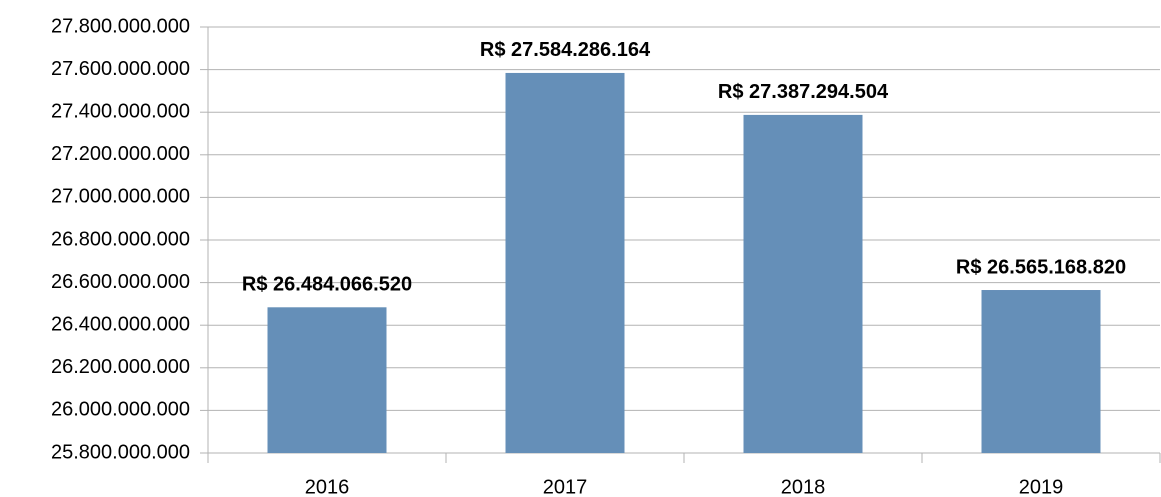 This screenshot has height=497, width=1161. Describe the element at coordinates (120, 452) in the screenshot. I see `y-tick-label: 25.800.000.000` at that location.